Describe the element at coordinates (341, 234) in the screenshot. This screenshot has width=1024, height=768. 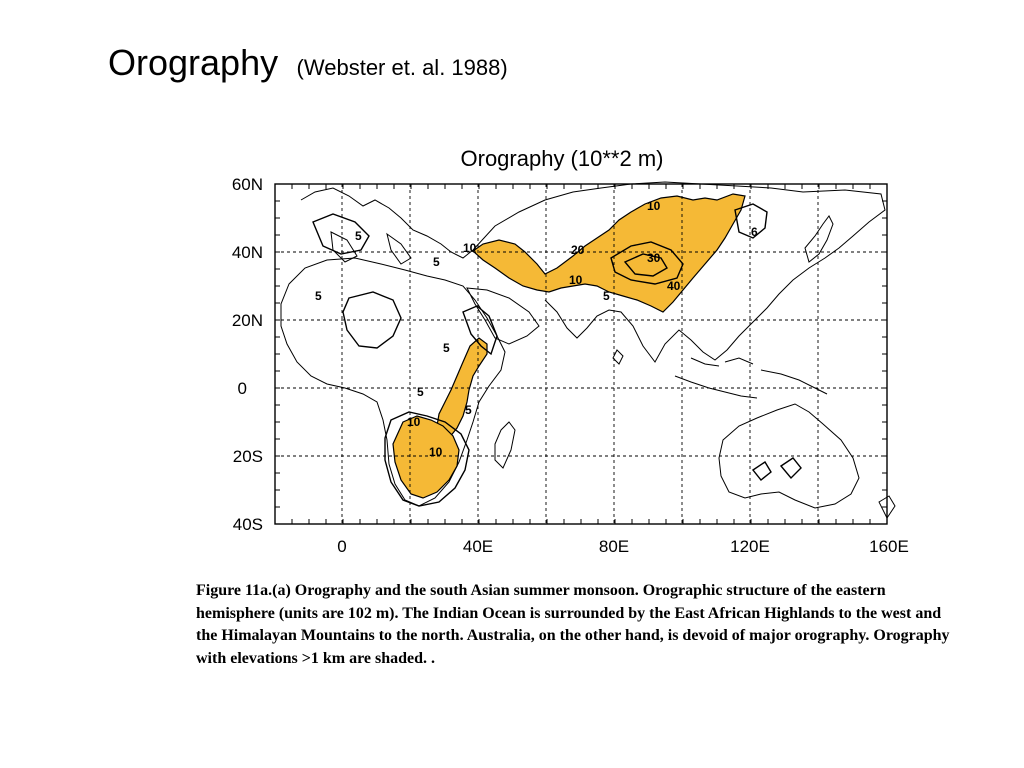
I see `contour-europe` at that location.